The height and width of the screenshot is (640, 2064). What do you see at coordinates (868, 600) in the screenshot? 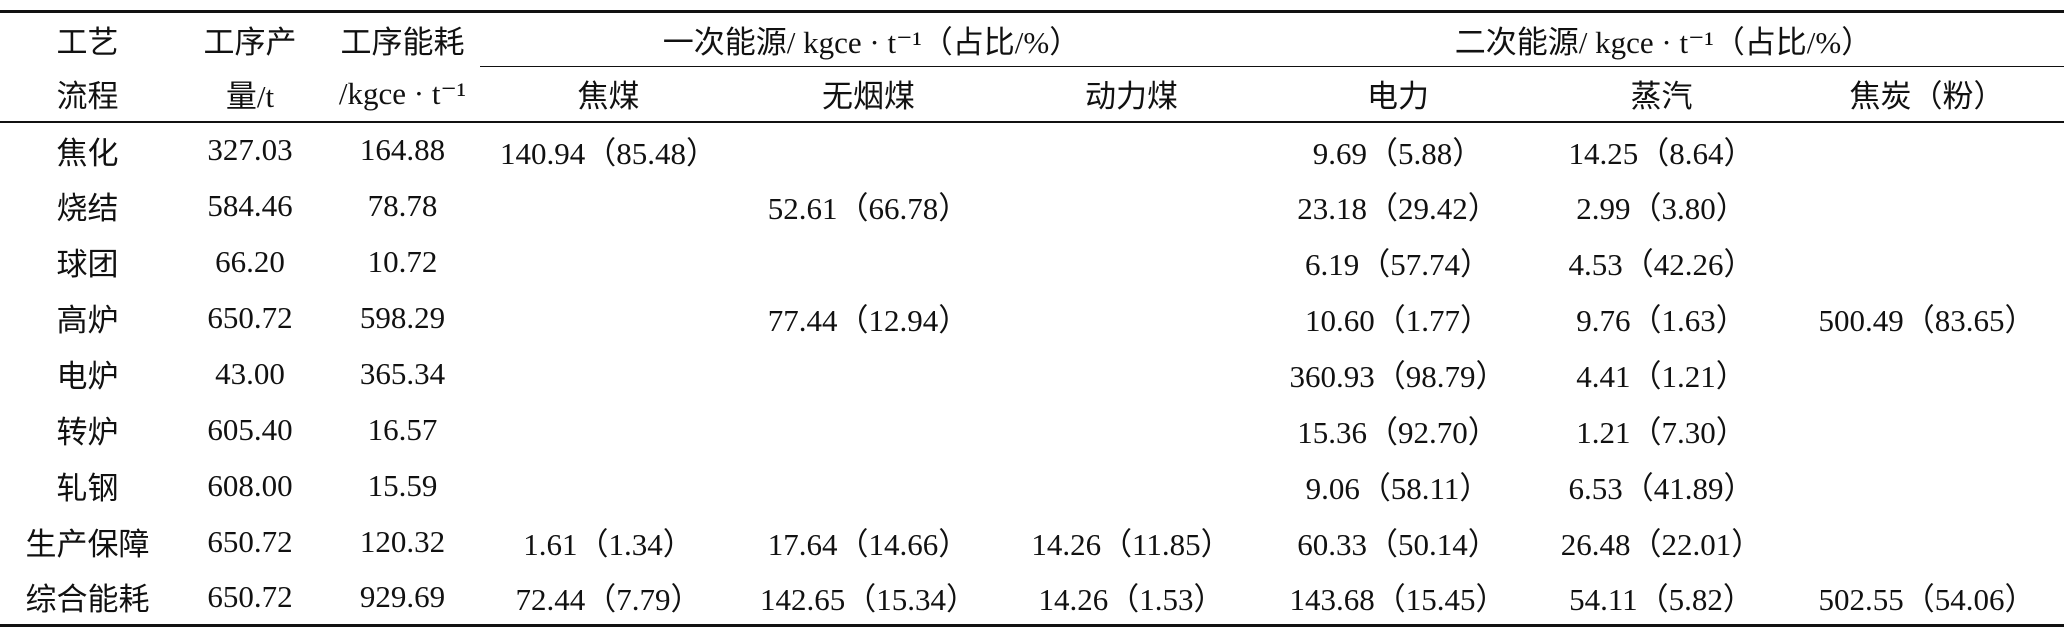
I see `data-cell: 142.65（15.34）` at bounding box center [868, 600].